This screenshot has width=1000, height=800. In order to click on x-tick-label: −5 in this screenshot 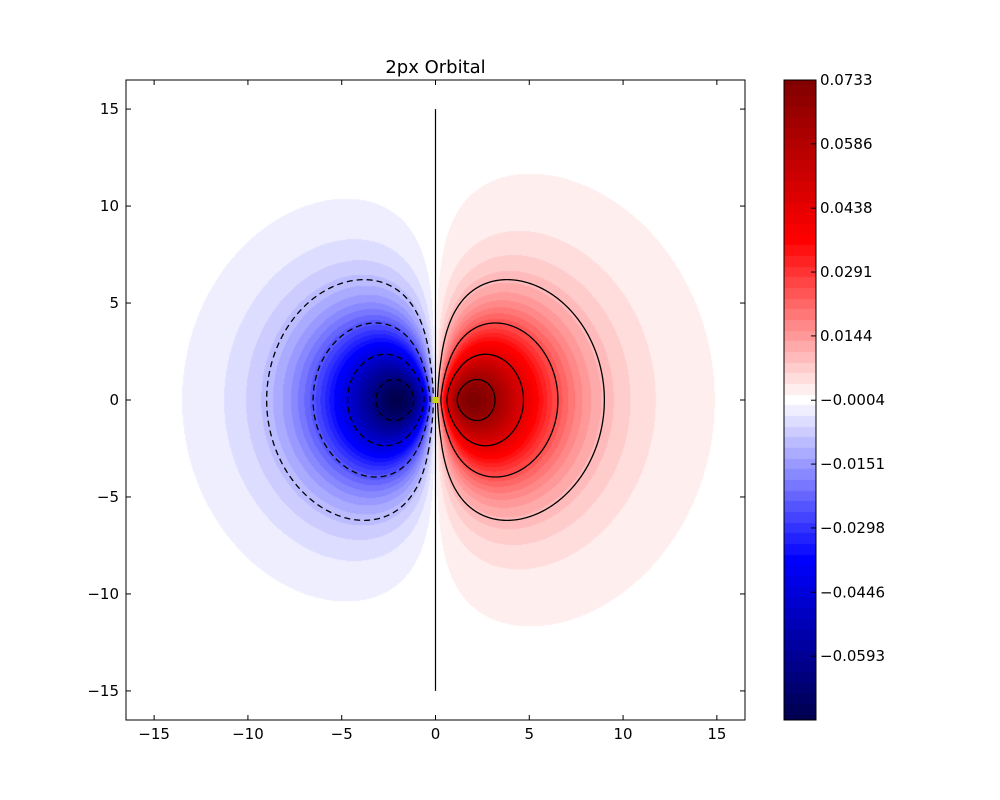, I will do `click(342, 734)`.